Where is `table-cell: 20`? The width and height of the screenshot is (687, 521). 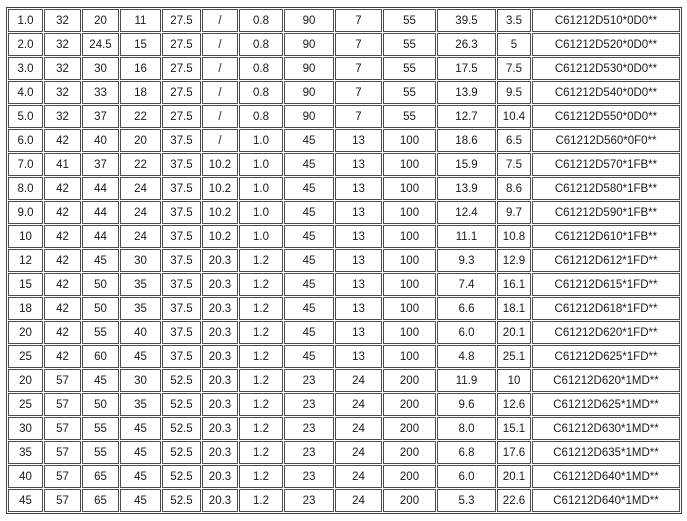 table-cell: 20 is located at coordinates (140, 140).